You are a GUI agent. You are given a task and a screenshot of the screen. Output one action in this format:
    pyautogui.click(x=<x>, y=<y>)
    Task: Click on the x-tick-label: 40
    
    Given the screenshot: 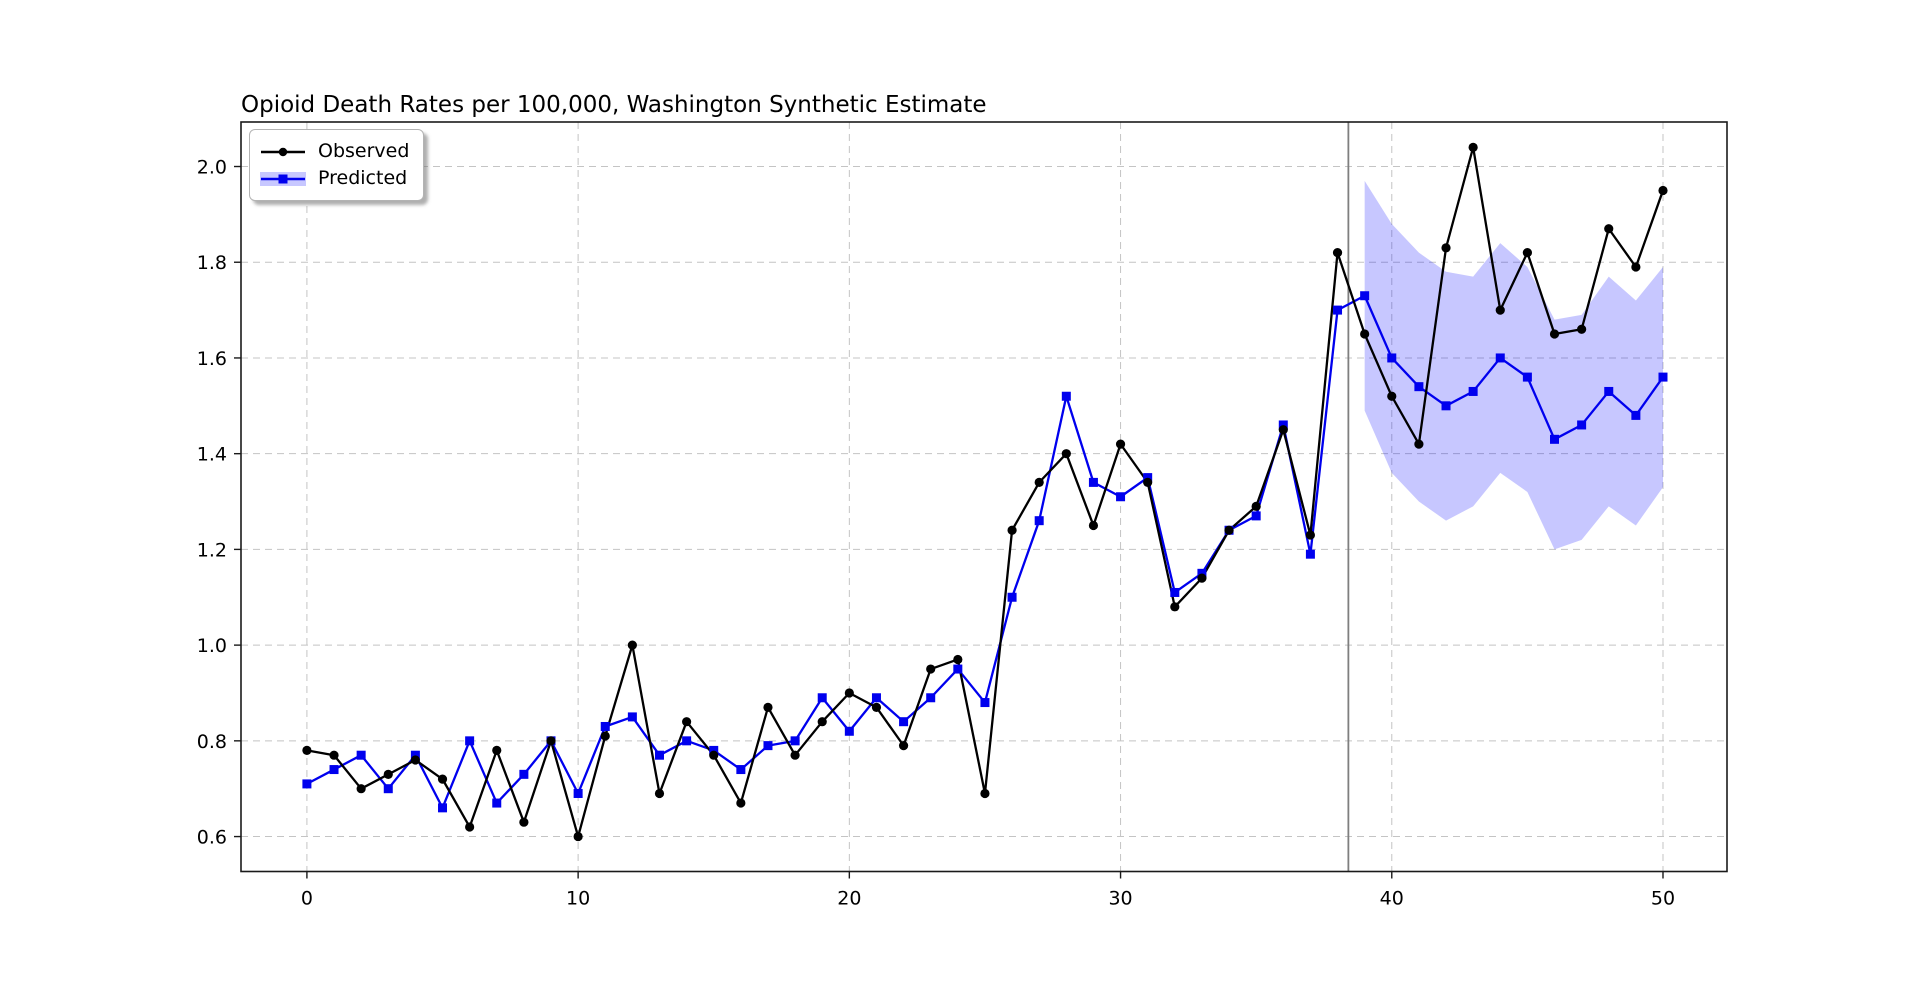 What is the action you would take?
    pyautogui.click(x=1392, y=899)
    